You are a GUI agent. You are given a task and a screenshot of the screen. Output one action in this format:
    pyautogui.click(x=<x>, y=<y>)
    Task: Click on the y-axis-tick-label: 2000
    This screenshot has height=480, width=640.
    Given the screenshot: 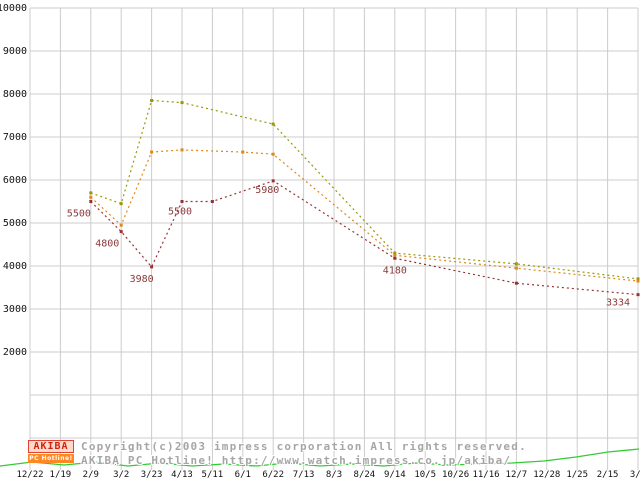 What is the action you would take?
    pyautogui.click(x=15, y=352)
    